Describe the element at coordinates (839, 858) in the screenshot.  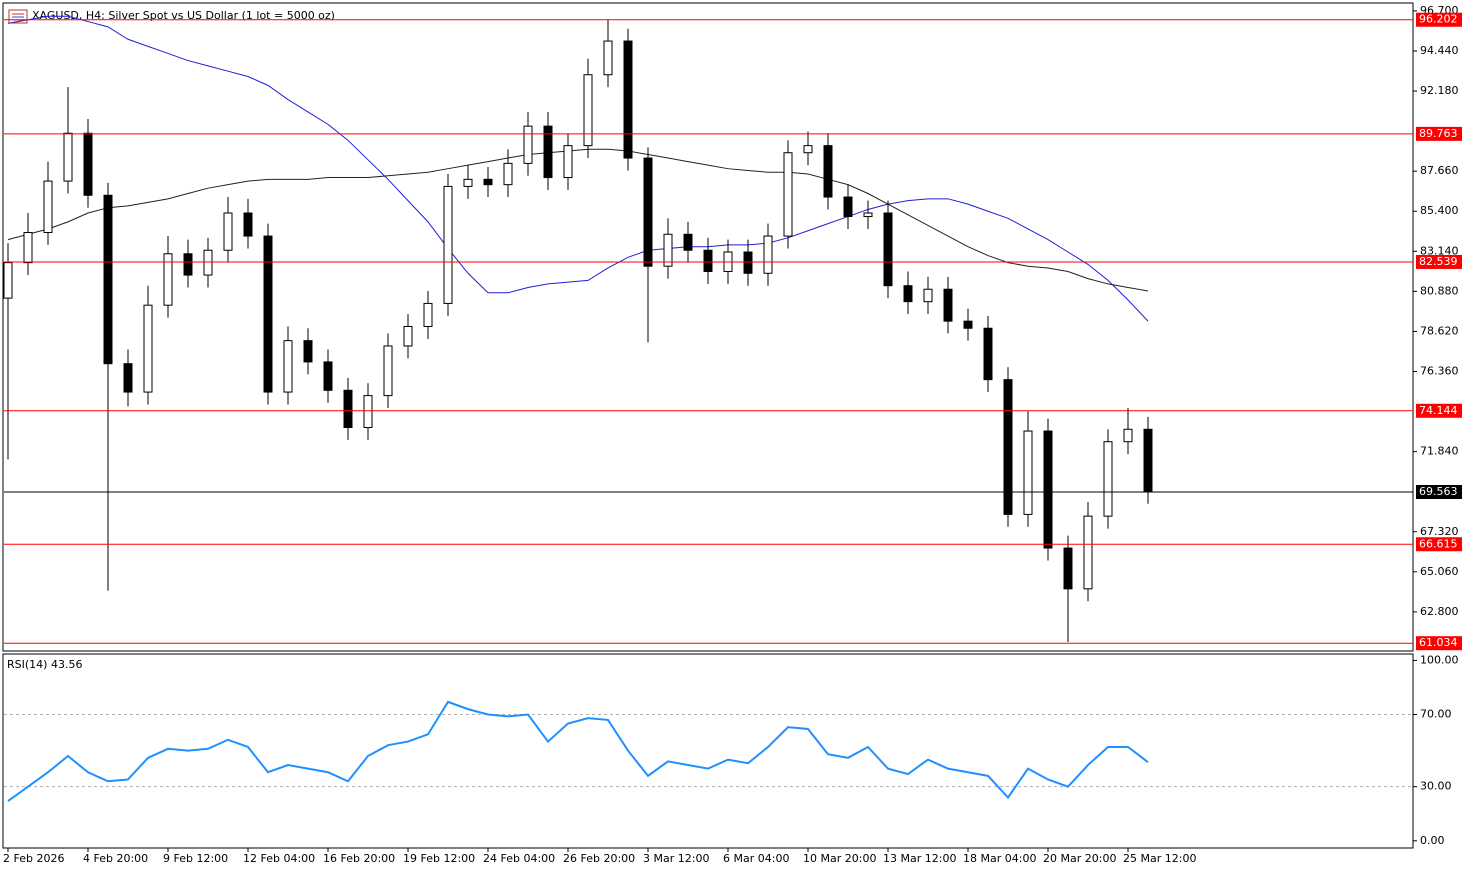
I see `x-tick-label: 10 Mar 20:00` at that location.